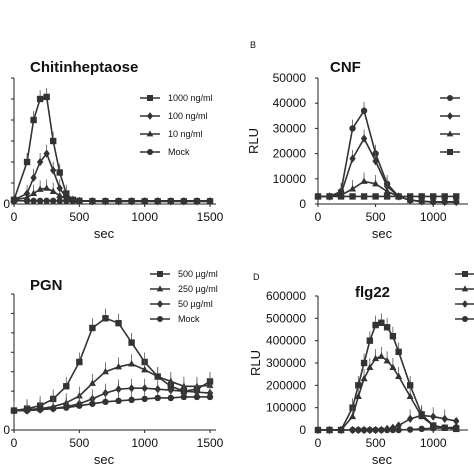  I want to click on y-tick-label: 30000, so click(290, 128).